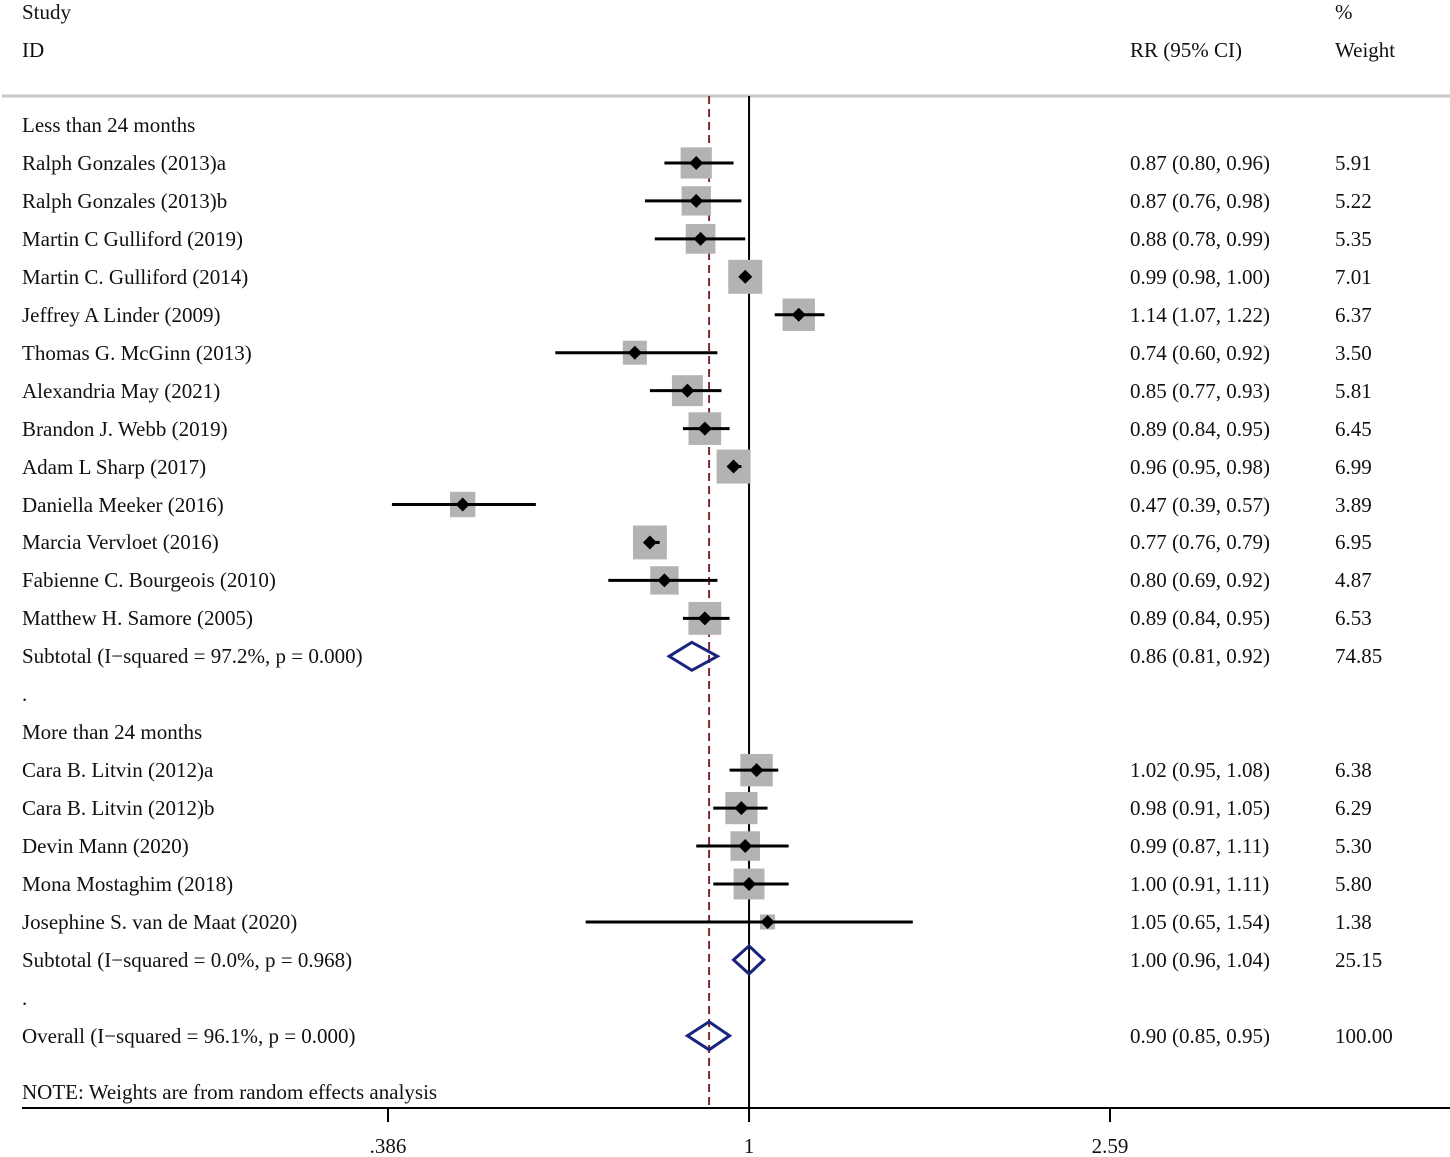 This screenshot has height=1157, width=1450. What do you see at coordinates (1200, 884) in the screenshot?
I see `rr-ci-value: 1.00 (0.91, 1.11)` at bounding box center [1200, 884].